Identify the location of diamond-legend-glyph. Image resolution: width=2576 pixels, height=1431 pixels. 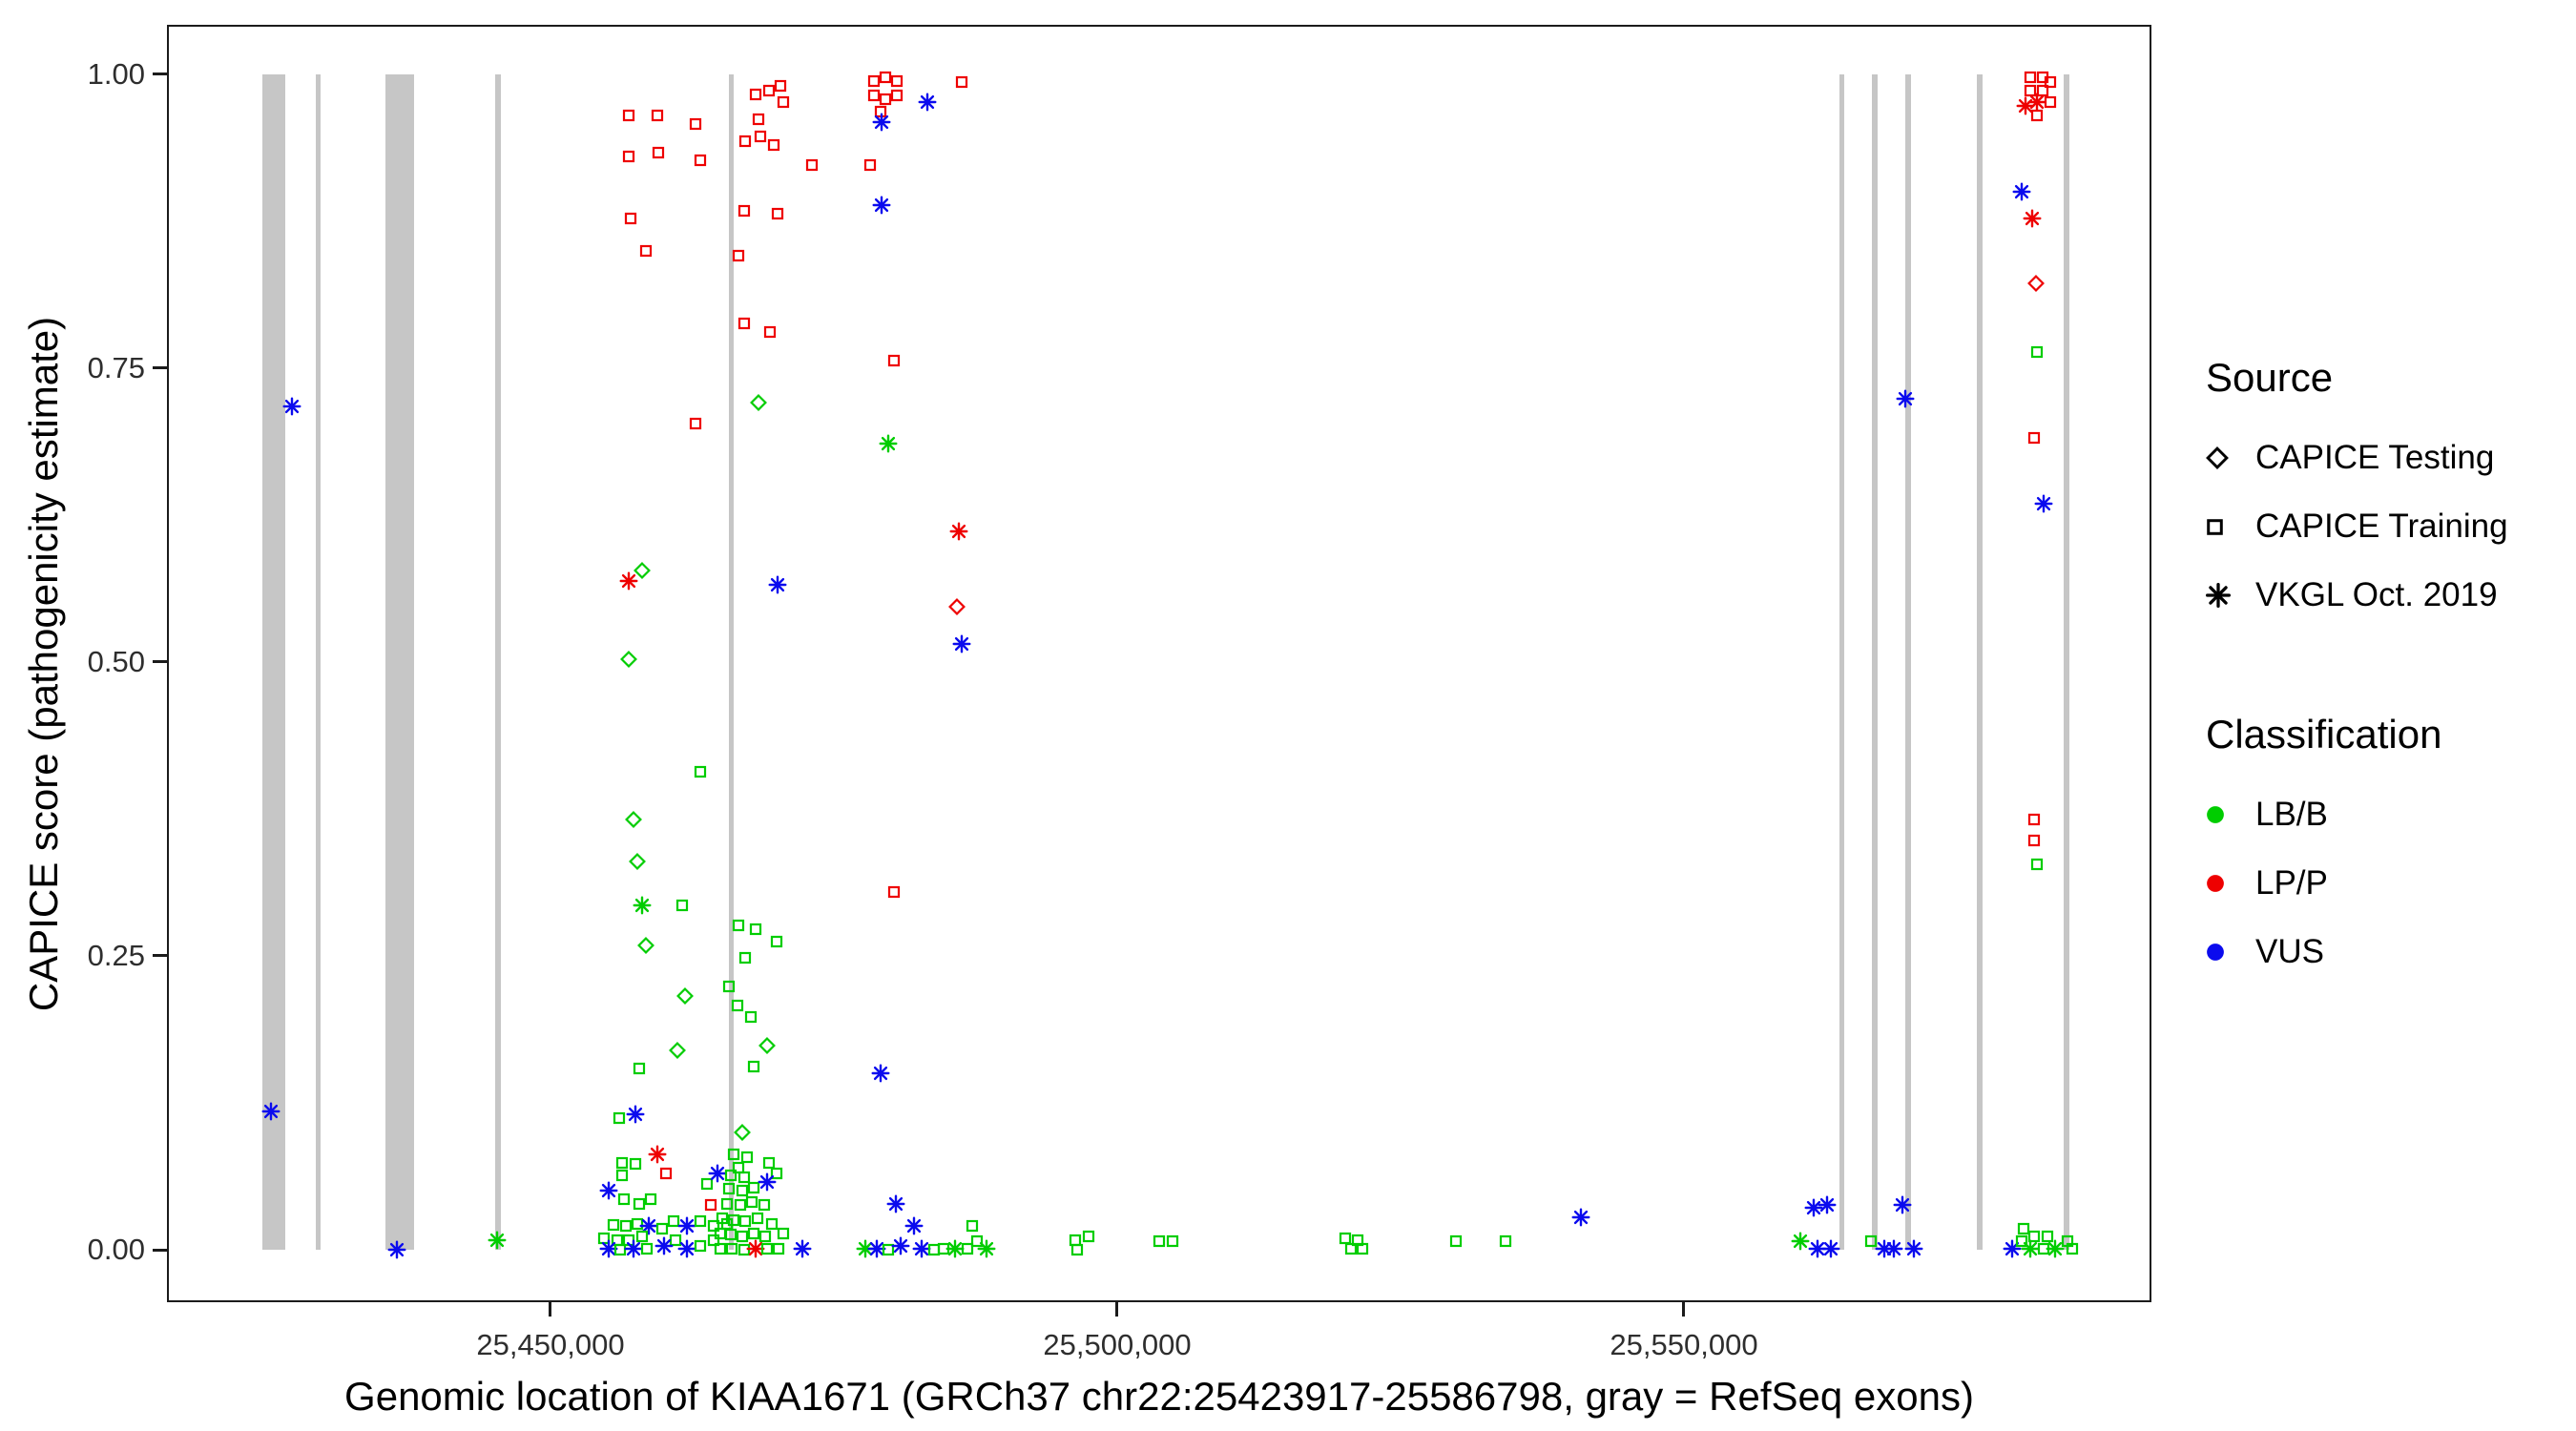
(2217, 457).